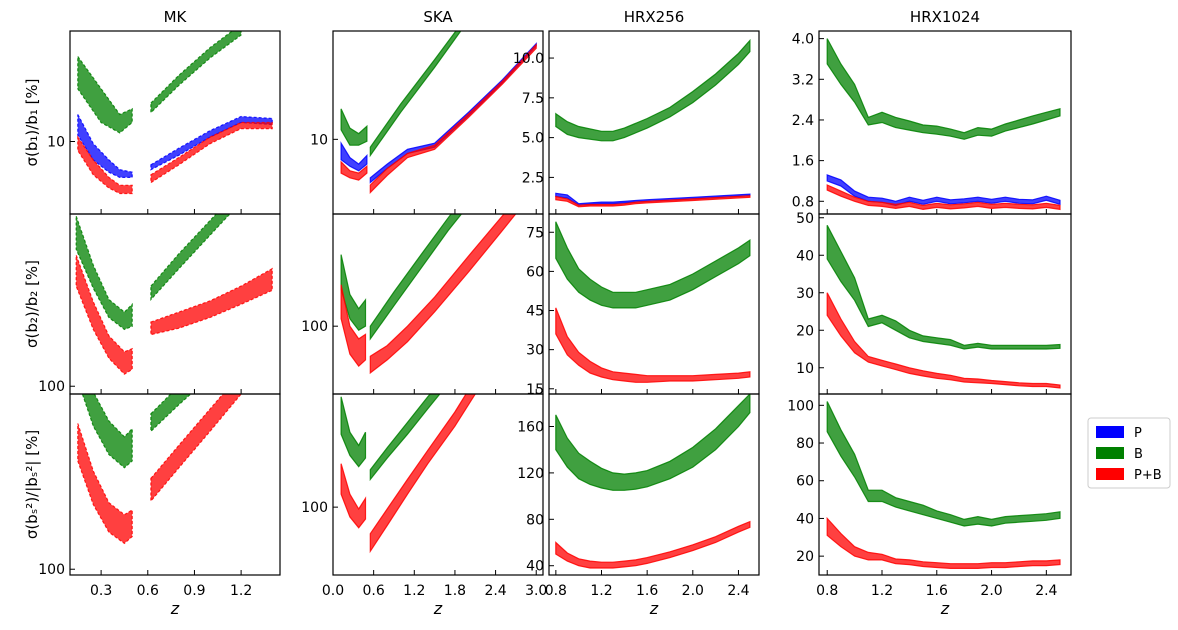 The width and height of the screenshot is (1178, 630). I want to click on legend-label-b: B, so click(1138, 454).